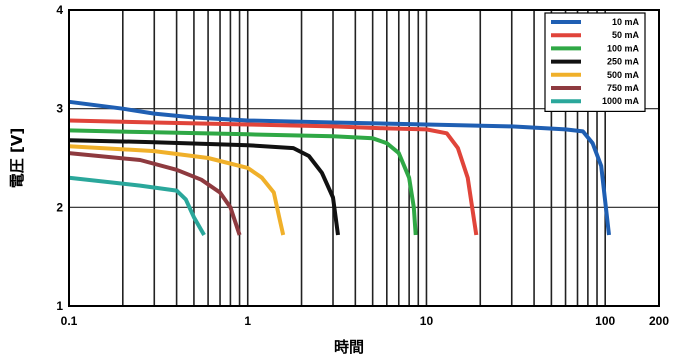  What do you see at coordinates (623, 62) in the screenshot?
I see `legend-label: 250 mA` at bounding box center [623, 62].